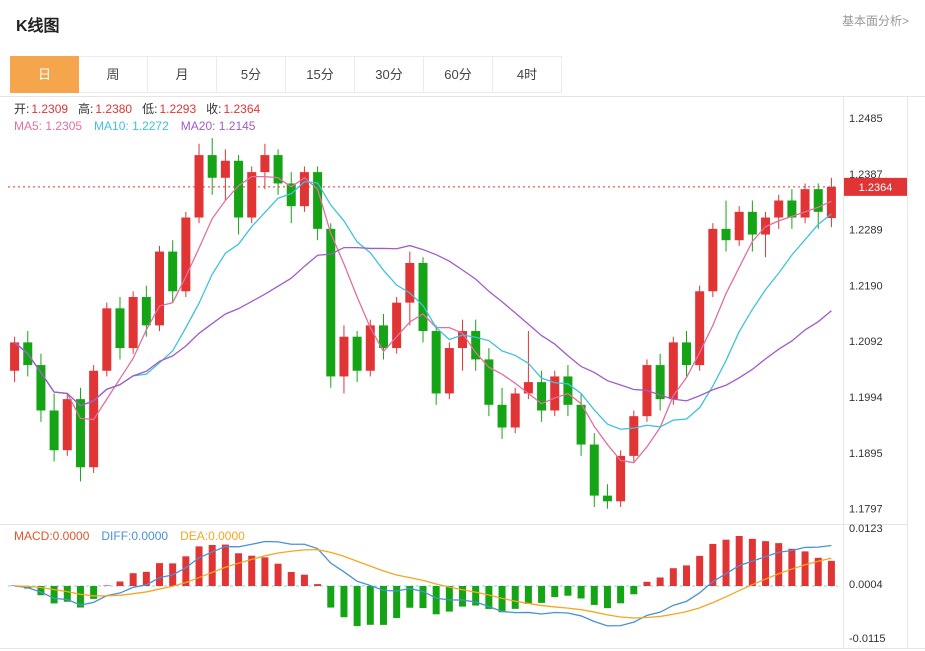 Image resolution: width=925 pixels, height=651 pixels. Describe the element at coordinates (113, 74) in the screenshot. I see `tab-周: 周` at that location.